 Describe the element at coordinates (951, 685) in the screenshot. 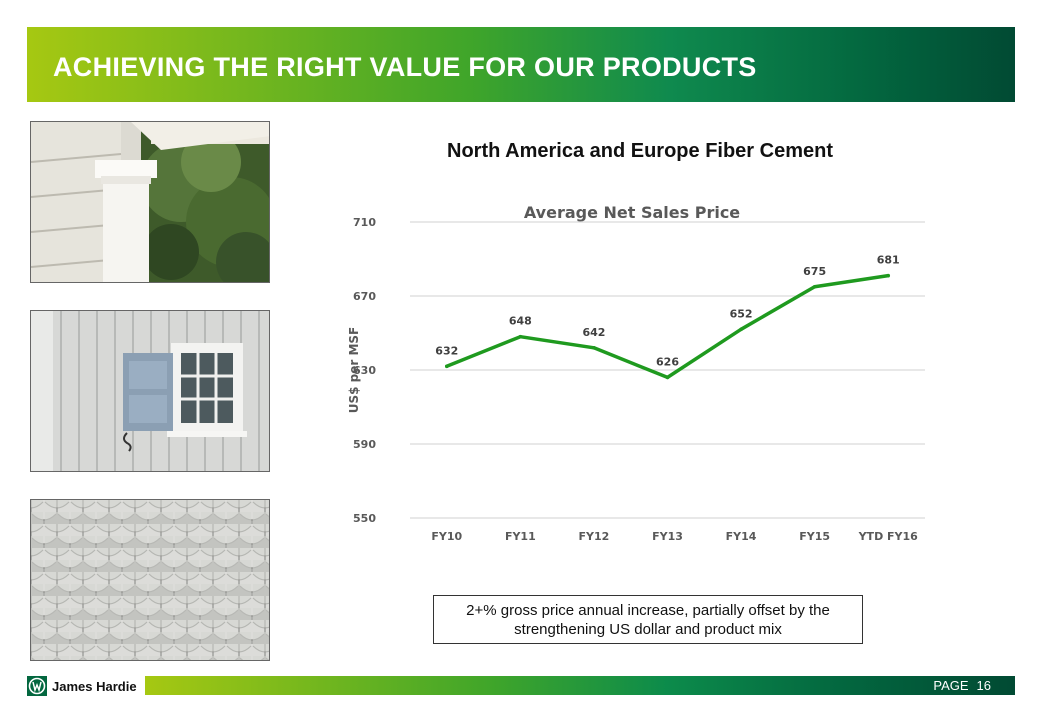

I see `page-label-text: PAGE` at that location.